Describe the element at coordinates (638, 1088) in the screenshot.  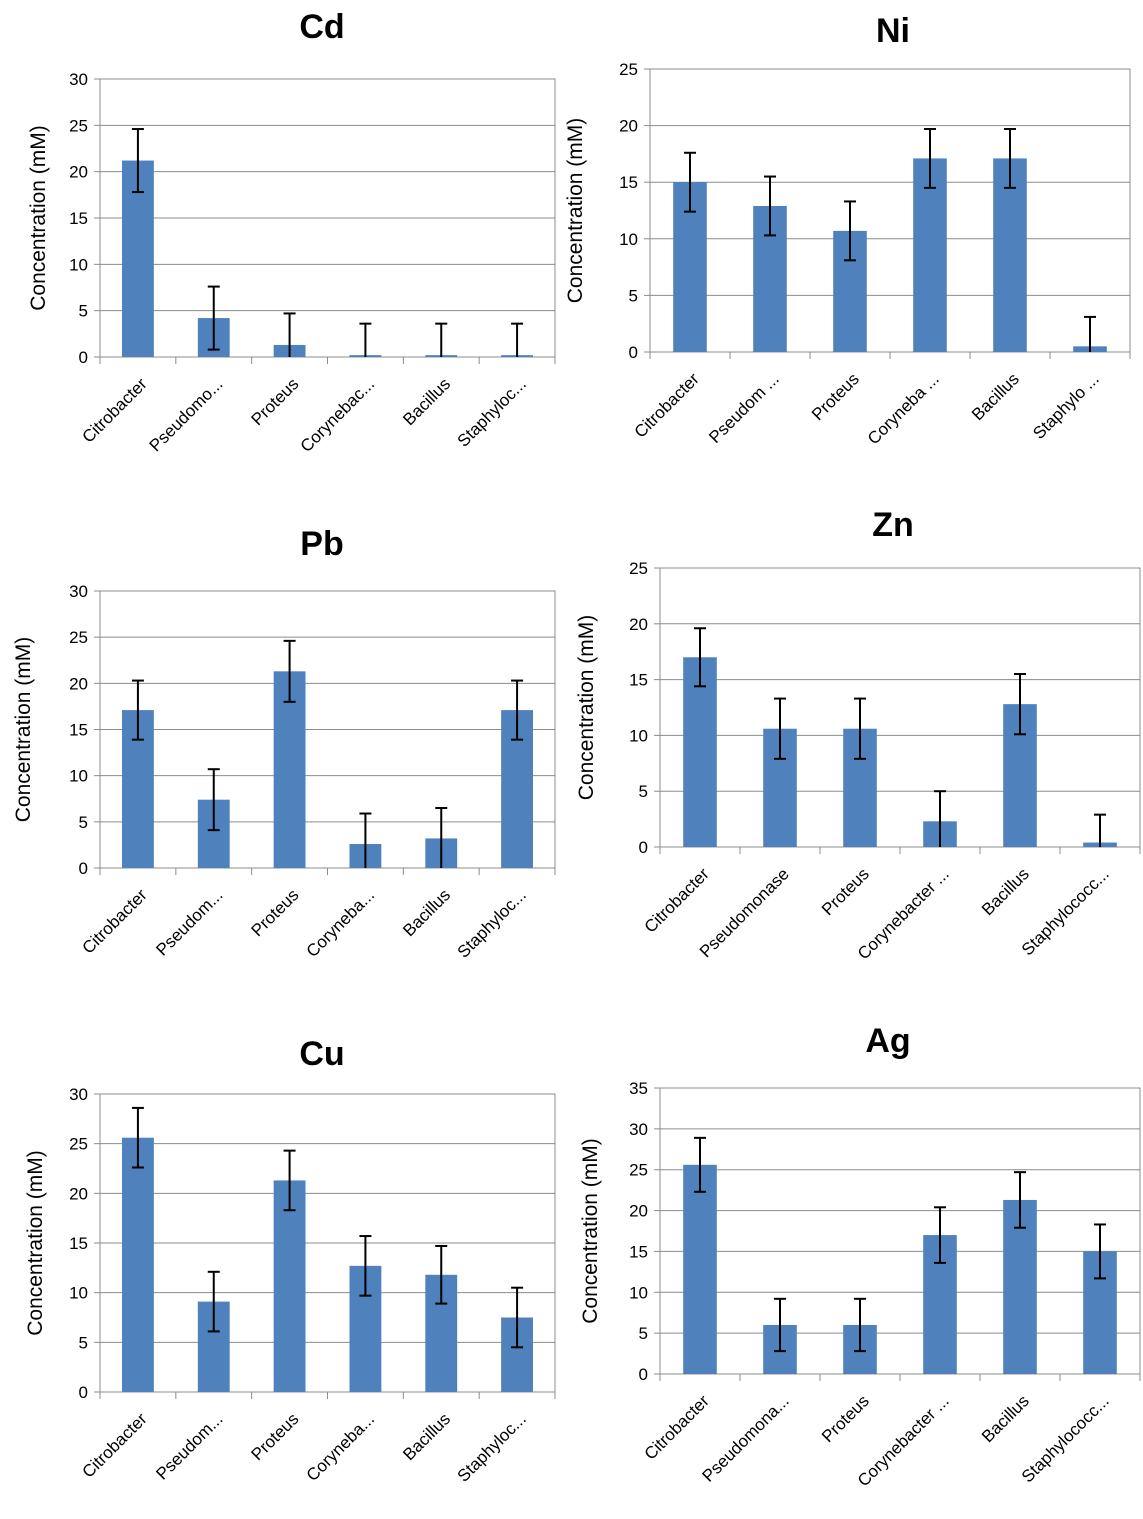
I see `y-tick-label: 35` at that location.